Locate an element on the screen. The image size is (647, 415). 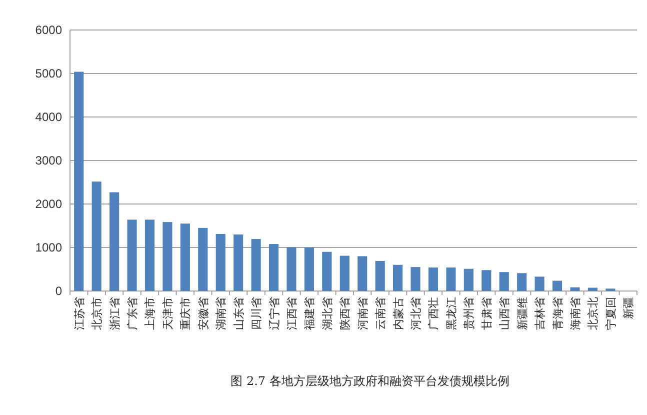
y-tick-label: 5000 is located at coordinates (48, 73).